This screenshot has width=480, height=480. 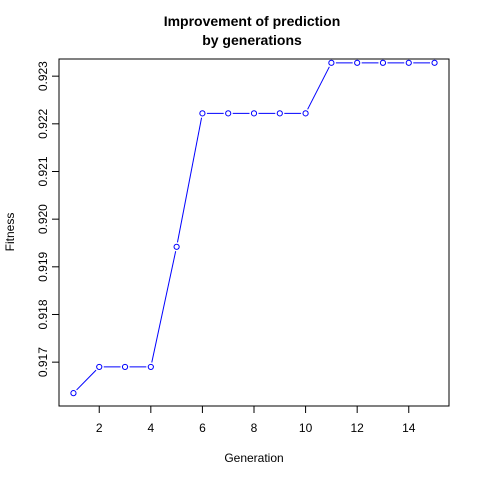 I want to click on y-axis: 0.917 0.918 0.919 0.920 0.921 0.922 0.923, so click(x=48, y=219).